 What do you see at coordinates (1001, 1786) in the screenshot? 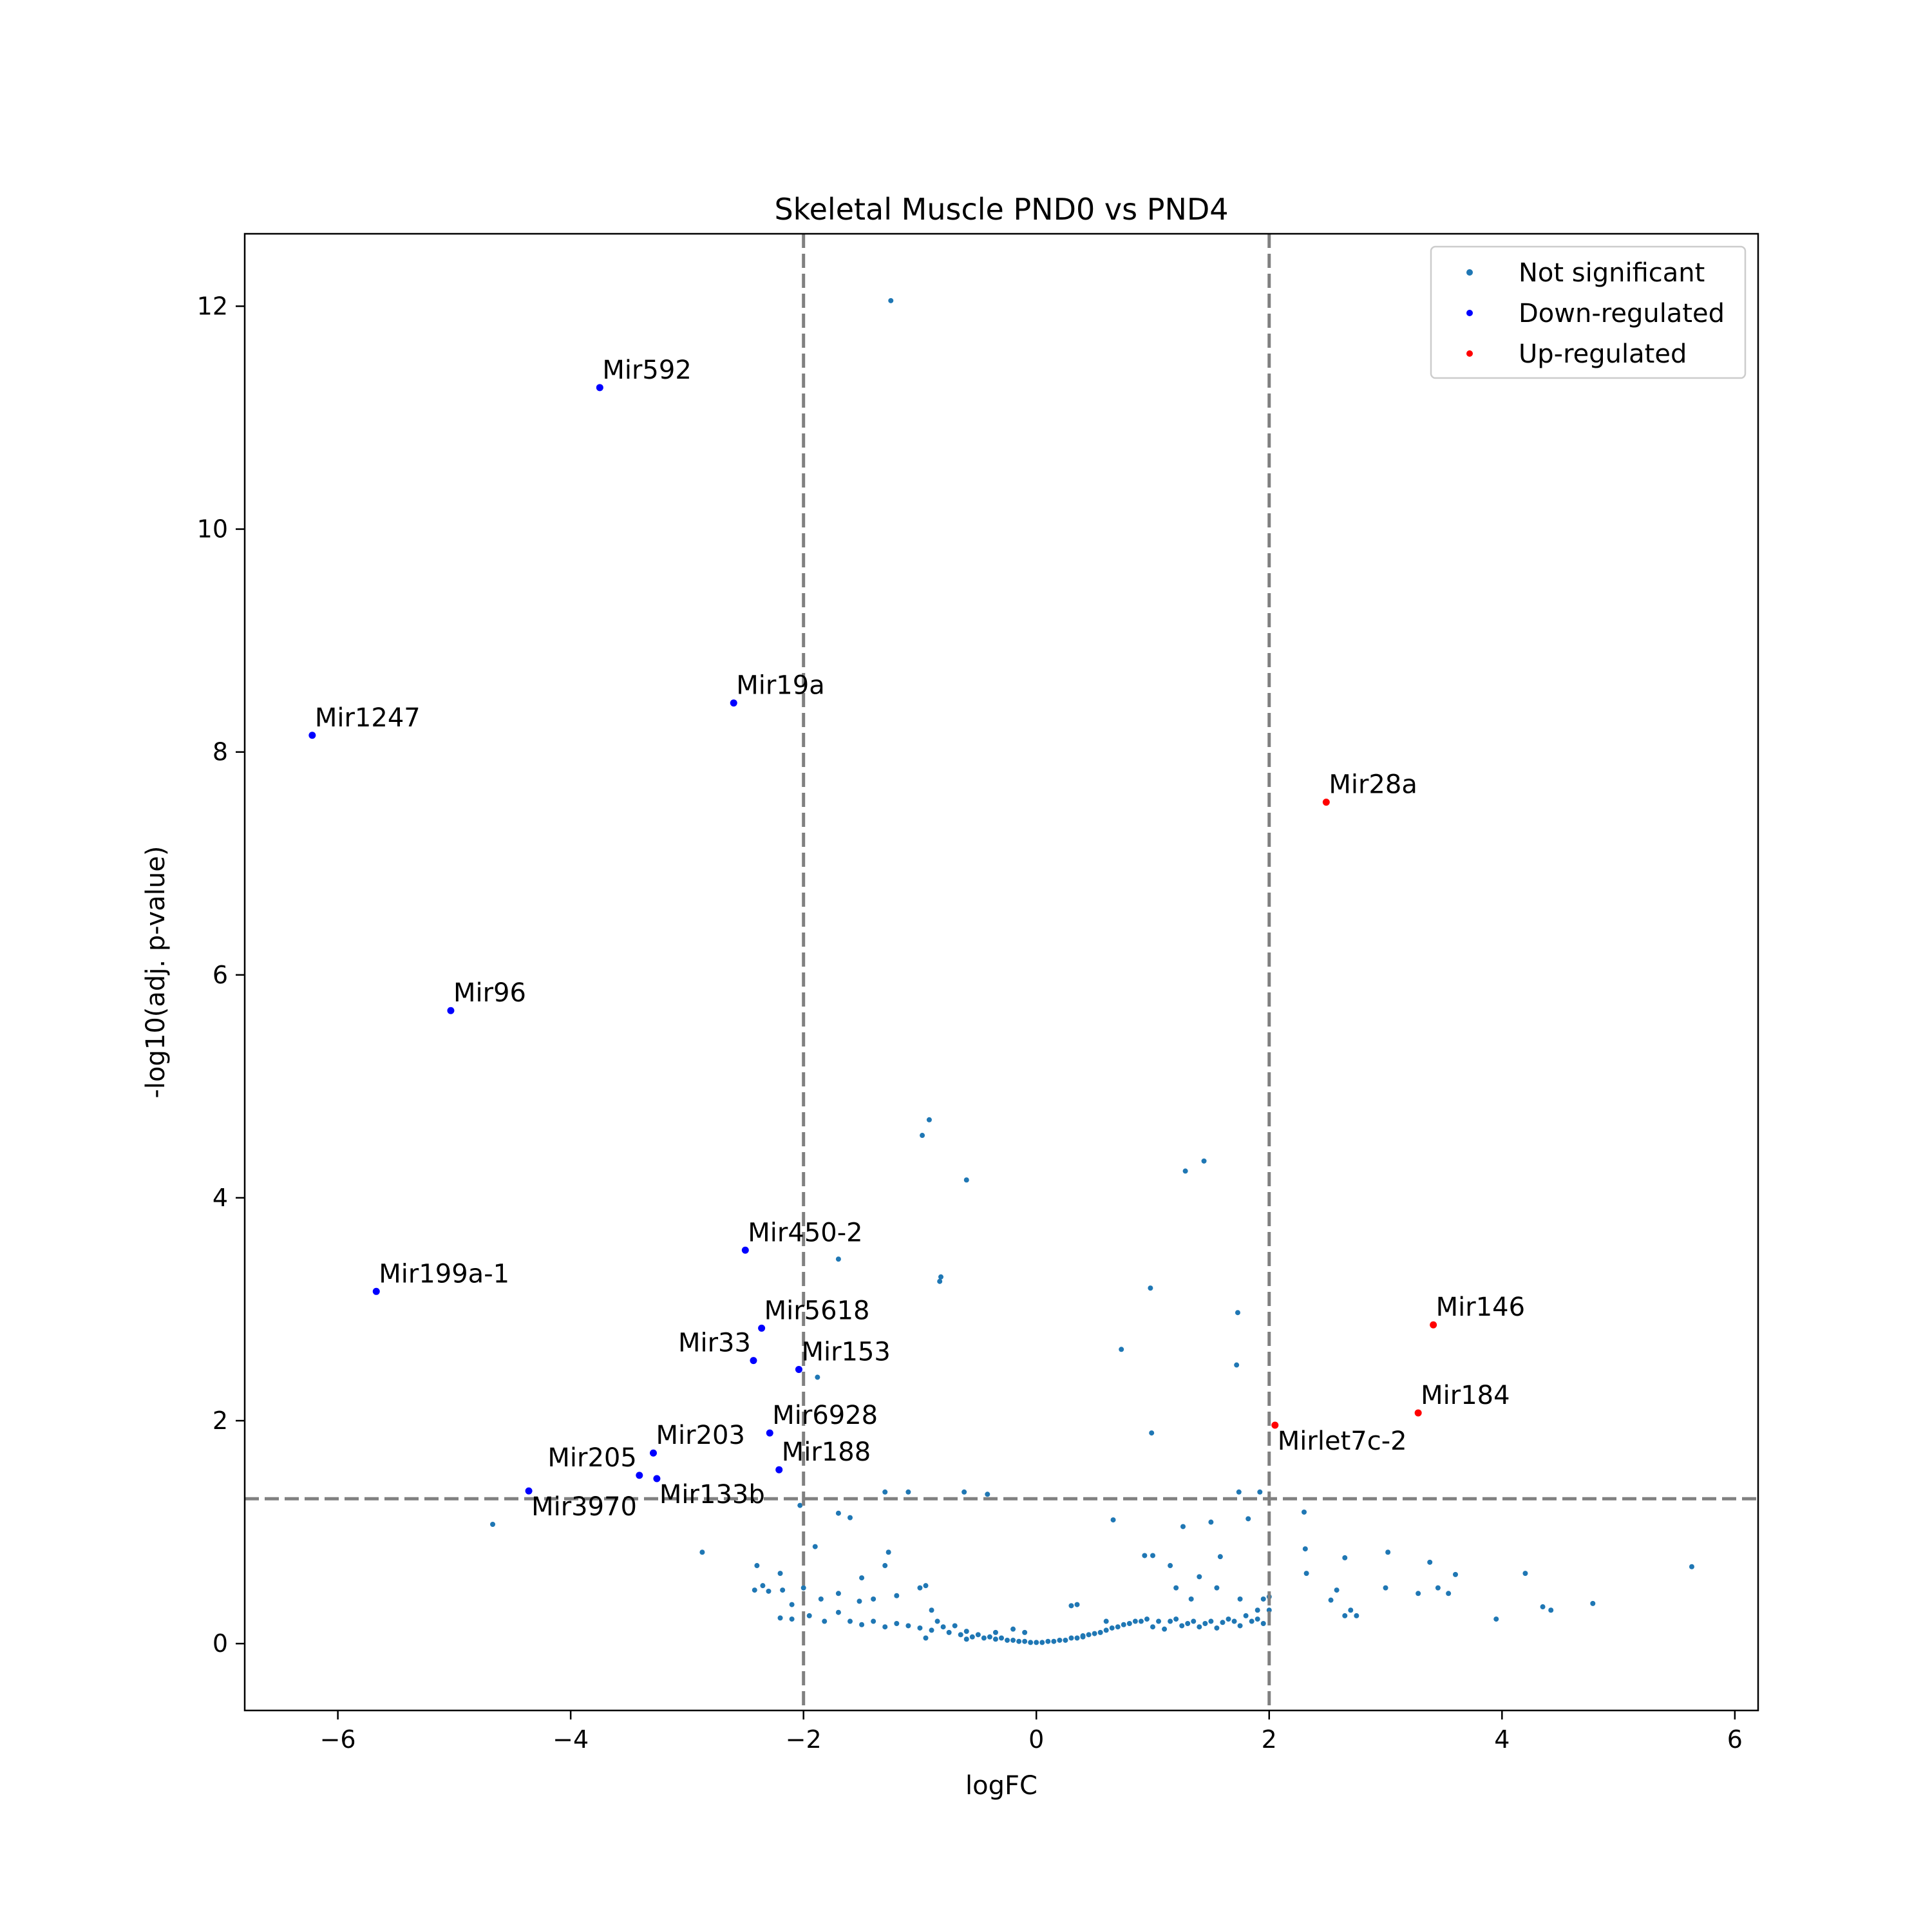
I see `x-axis-title: logFC` at bounding box center [1001, 1786].